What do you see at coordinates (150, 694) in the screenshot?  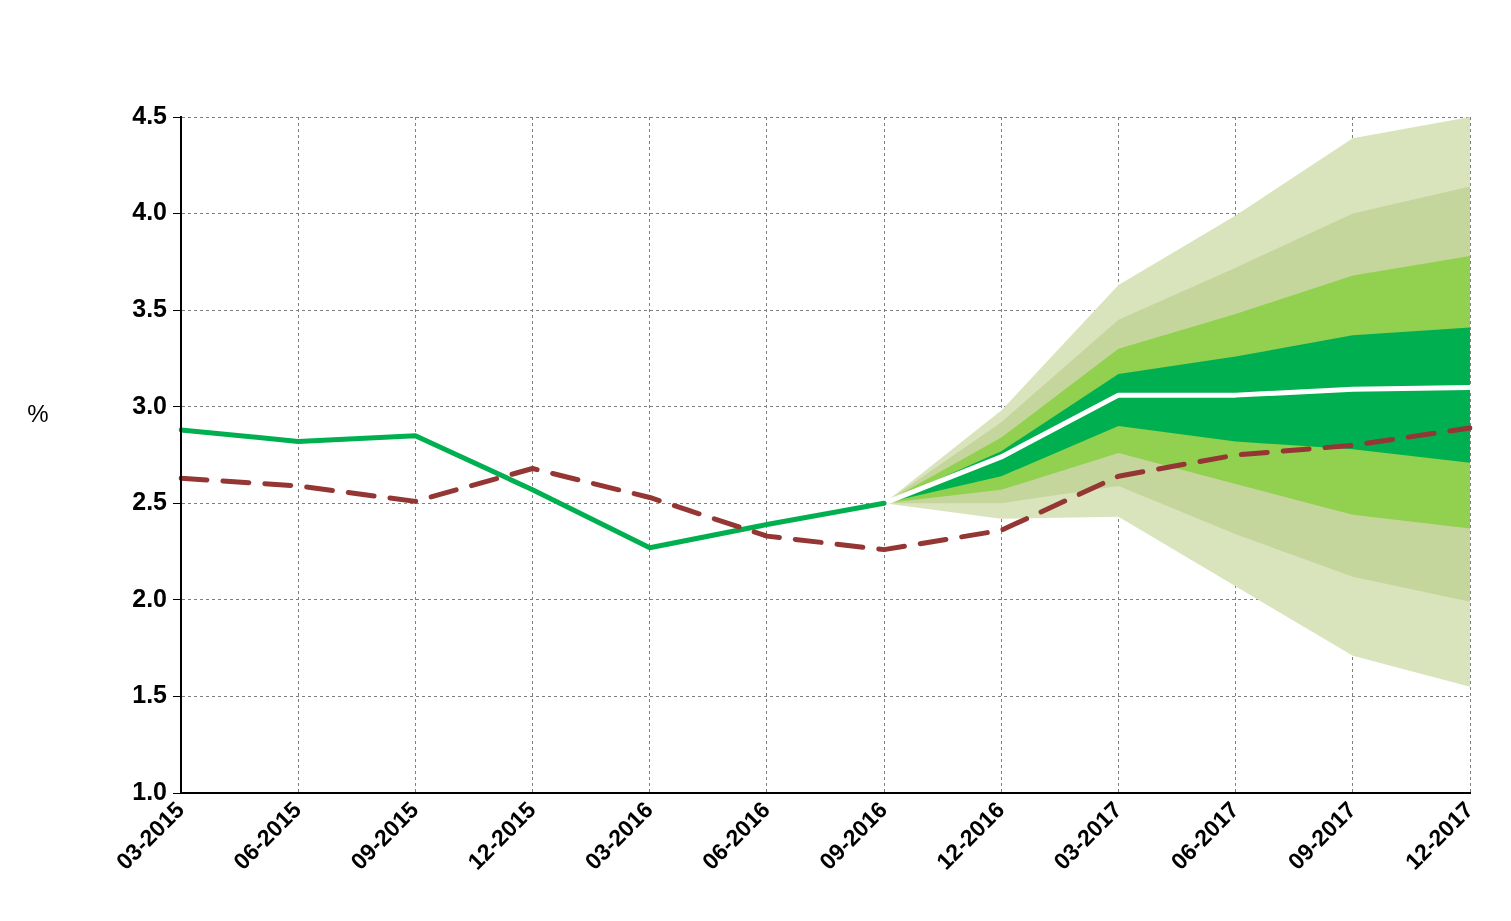 I see `y-tick-label: 1.5` at bounding box center [150, 694].